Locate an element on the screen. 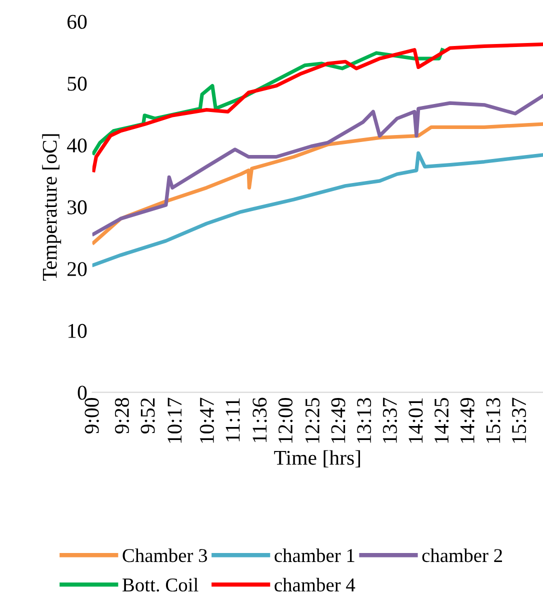 This screenshot has height=613, width=543. legend-label: chamber 4 is located at coordinates (315, 585).